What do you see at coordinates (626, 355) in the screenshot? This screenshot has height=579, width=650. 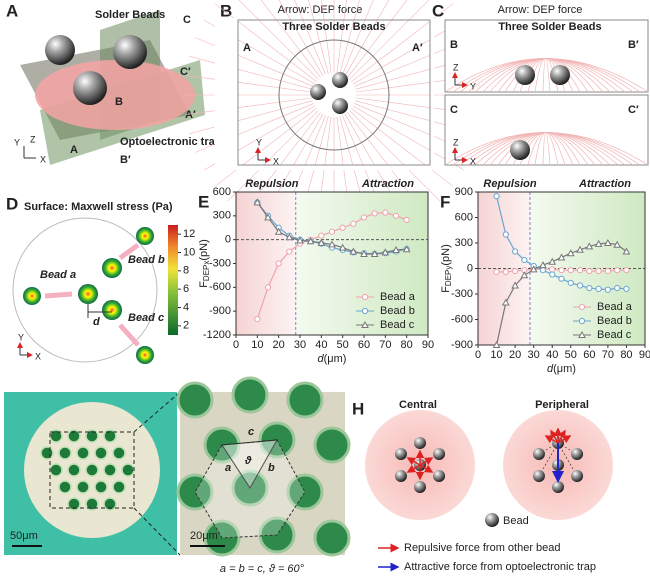 I see `x-tick-label: 80` at bounding box center [626, 355].